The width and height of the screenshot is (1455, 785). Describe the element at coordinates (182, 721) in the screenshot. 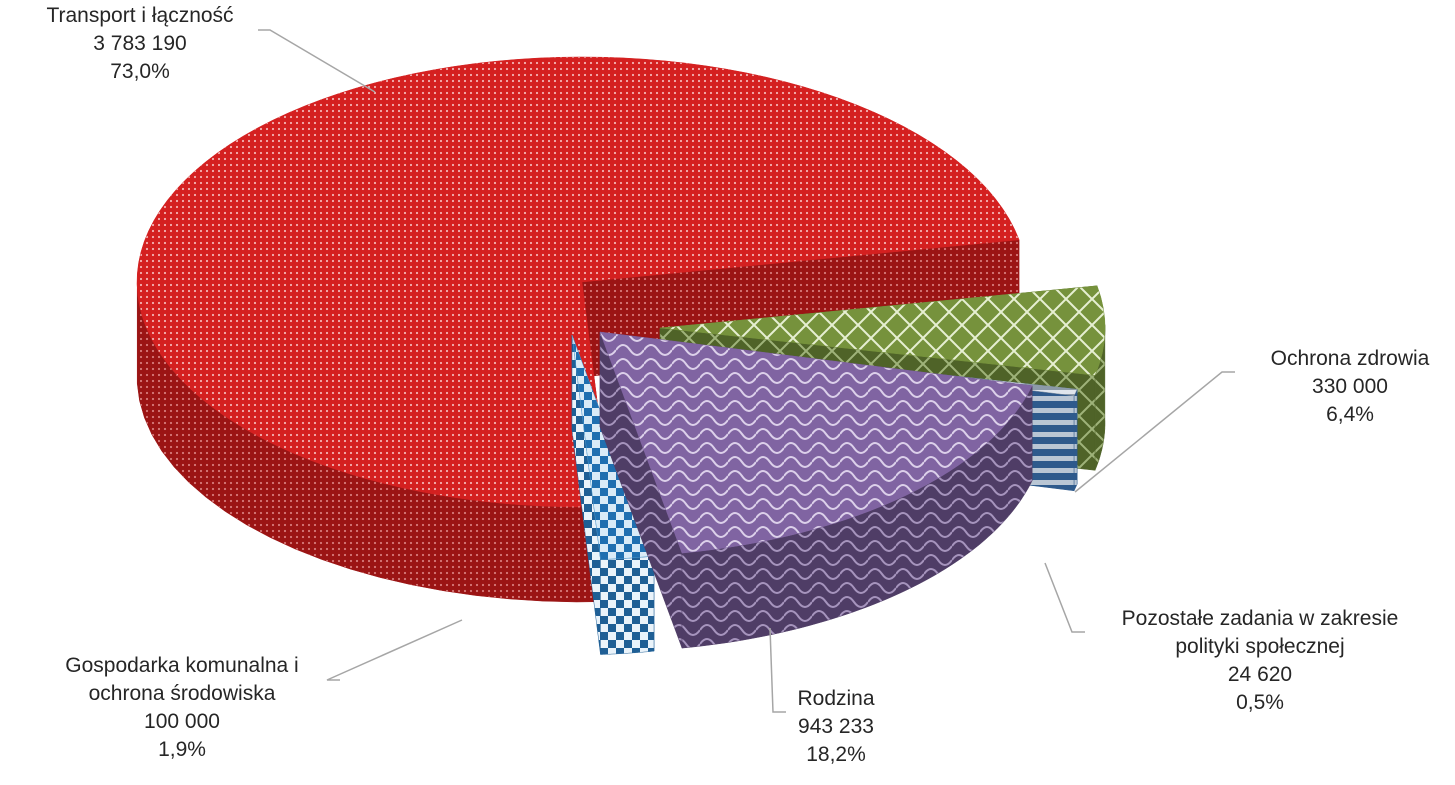

I see `data-label-line: 100 000` at that location.